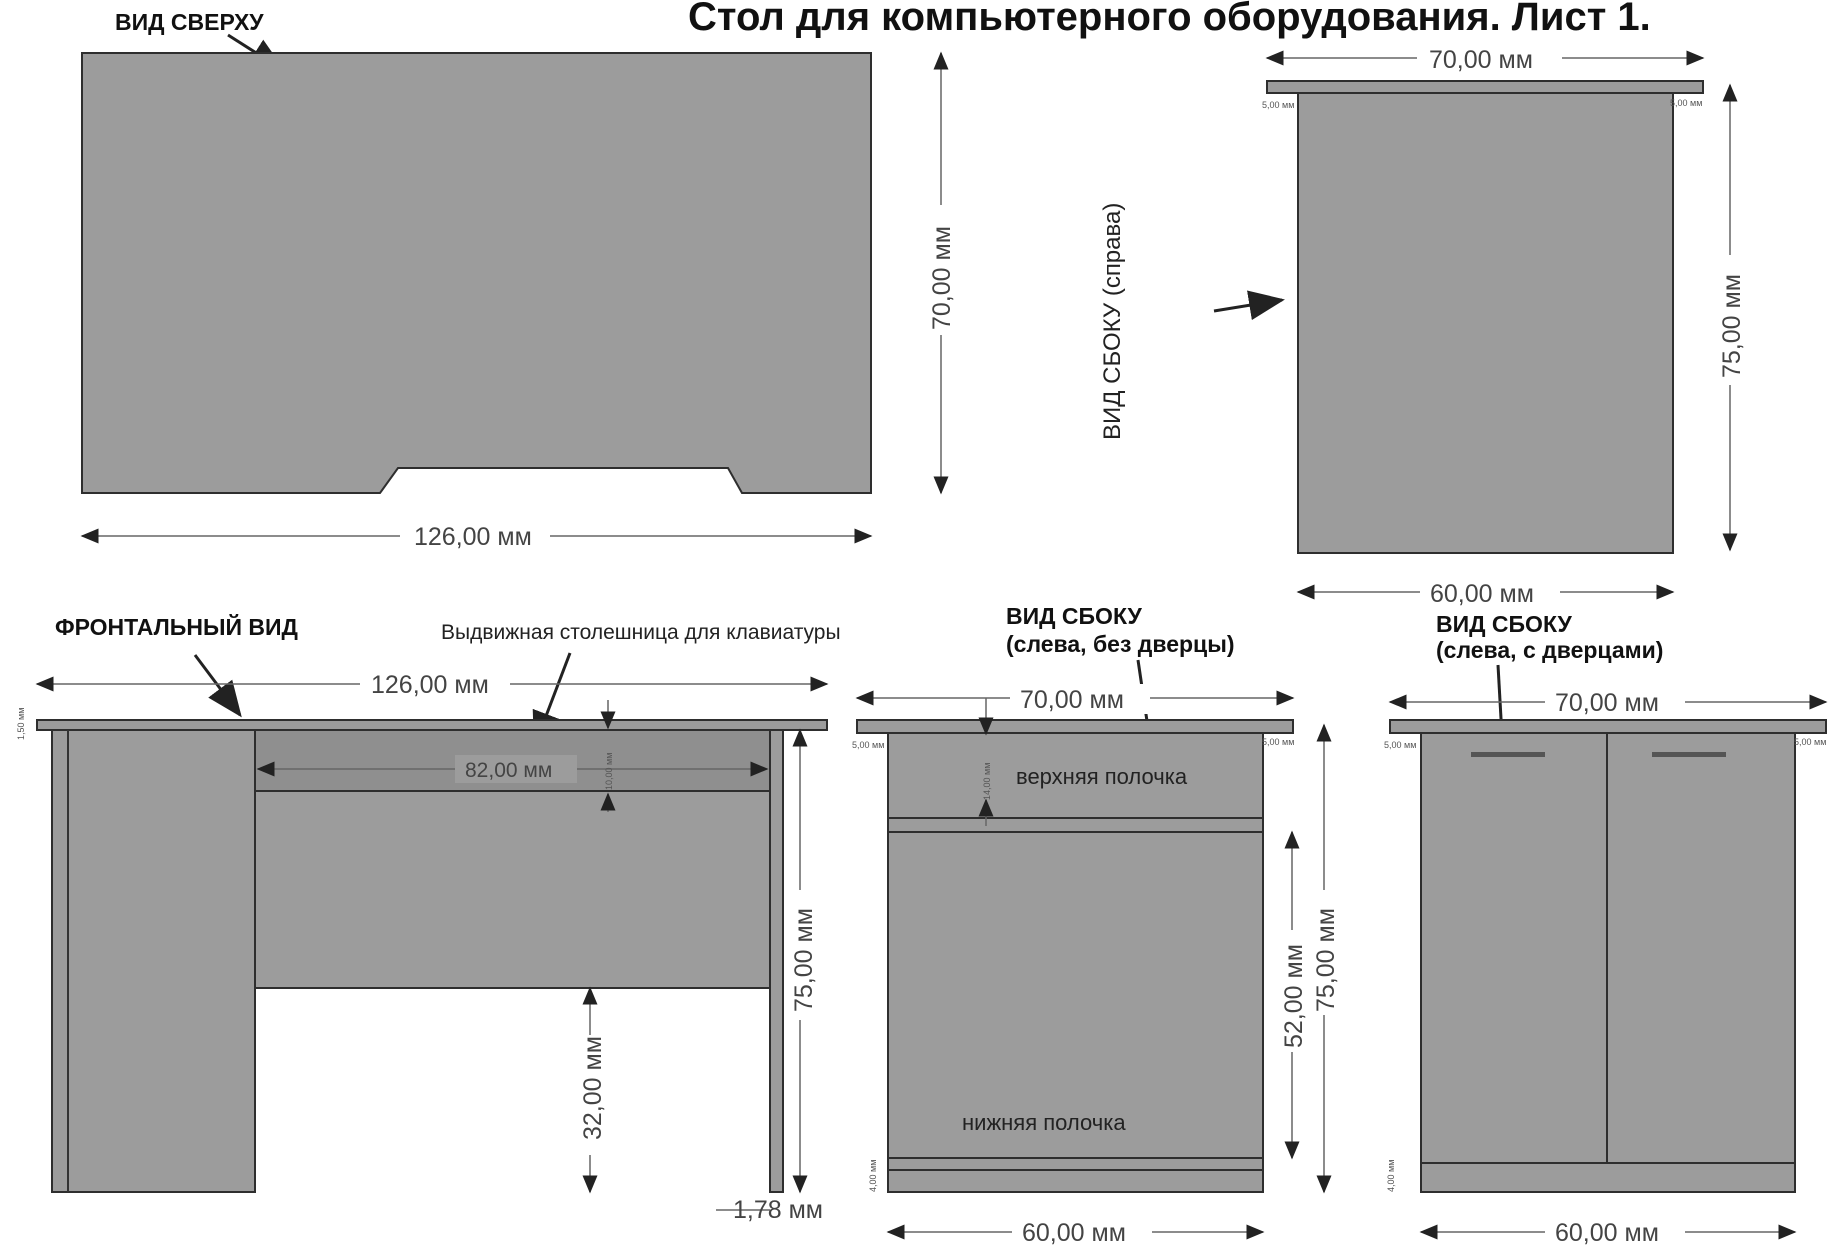 This screenshot has height=1248, width=1842. I want to click on side-left-doors-bottom-dim: 60,00 мм, so click(1607, 1233).